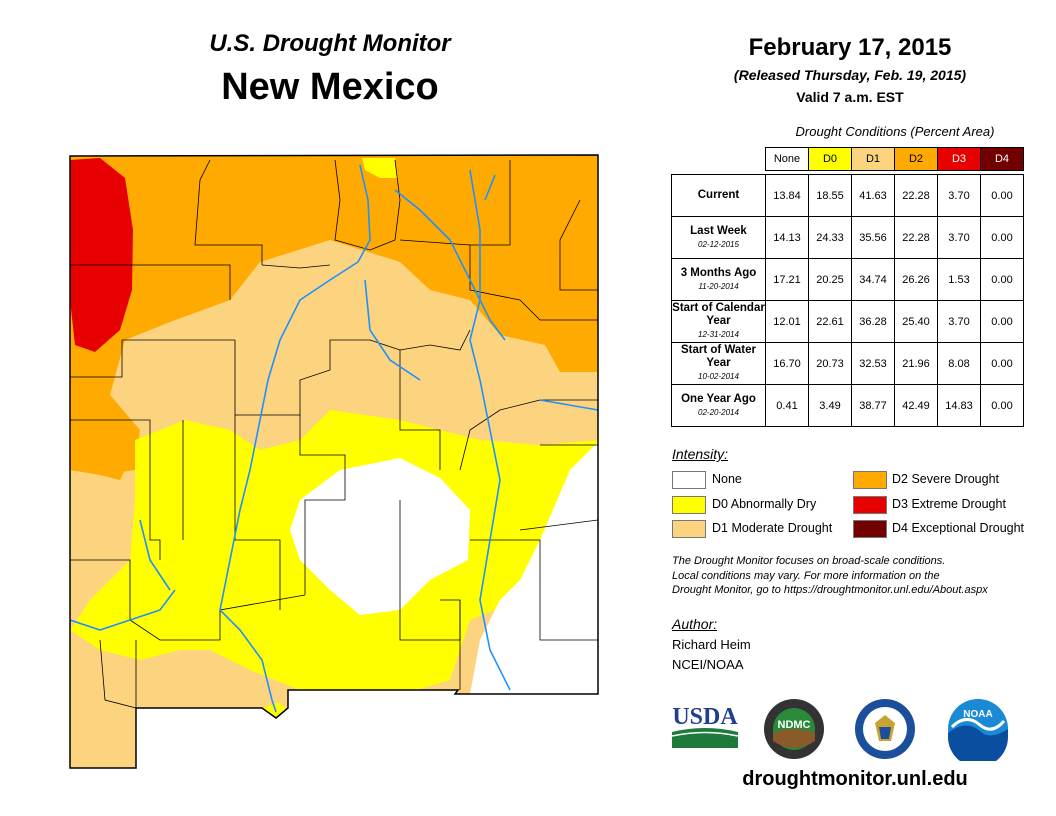  I want to click on table-cell: 17.21, so click(787, 279).